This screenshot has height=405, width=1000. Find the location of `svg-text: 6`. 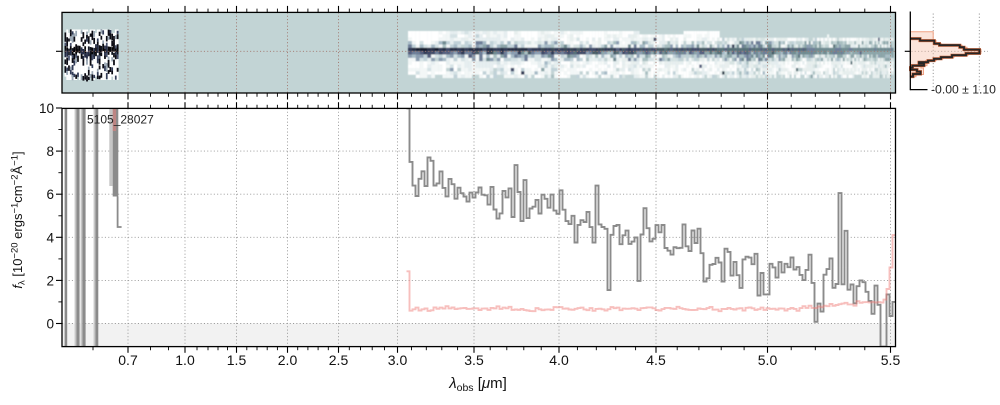

svg-text: 6 is located at coordinates (50, 194).